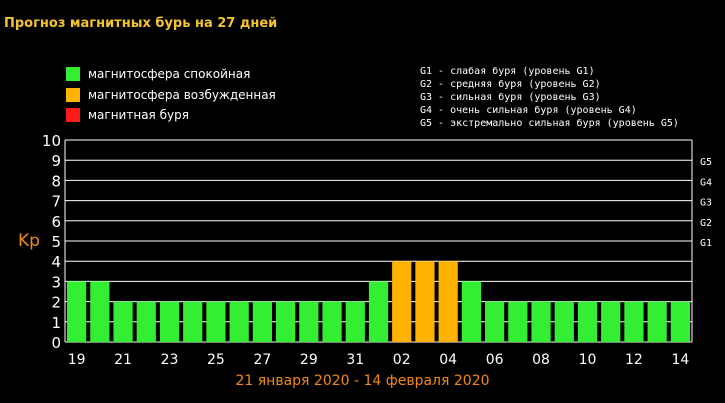 This screenshot has width=725, height=403. What do you see at coordinates (706, 203) in the screenshot?
I see `right-tick-label-g3: G3` at bounding box center [706, 203].